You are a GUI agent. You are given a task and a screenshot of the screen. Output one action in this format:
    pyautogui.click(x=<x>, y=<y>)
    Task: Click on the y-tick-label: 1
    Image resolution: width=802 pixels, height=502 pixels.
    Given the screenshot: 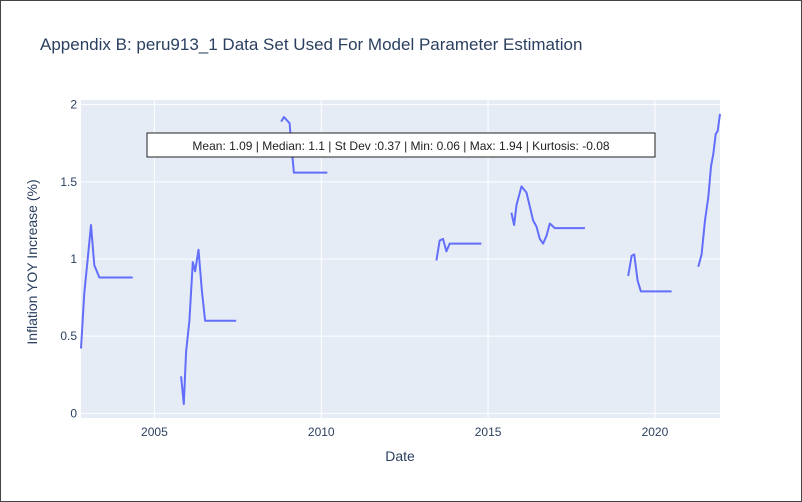 What is the action you would take?
    pyautogui.click(x=73, y=259)
    